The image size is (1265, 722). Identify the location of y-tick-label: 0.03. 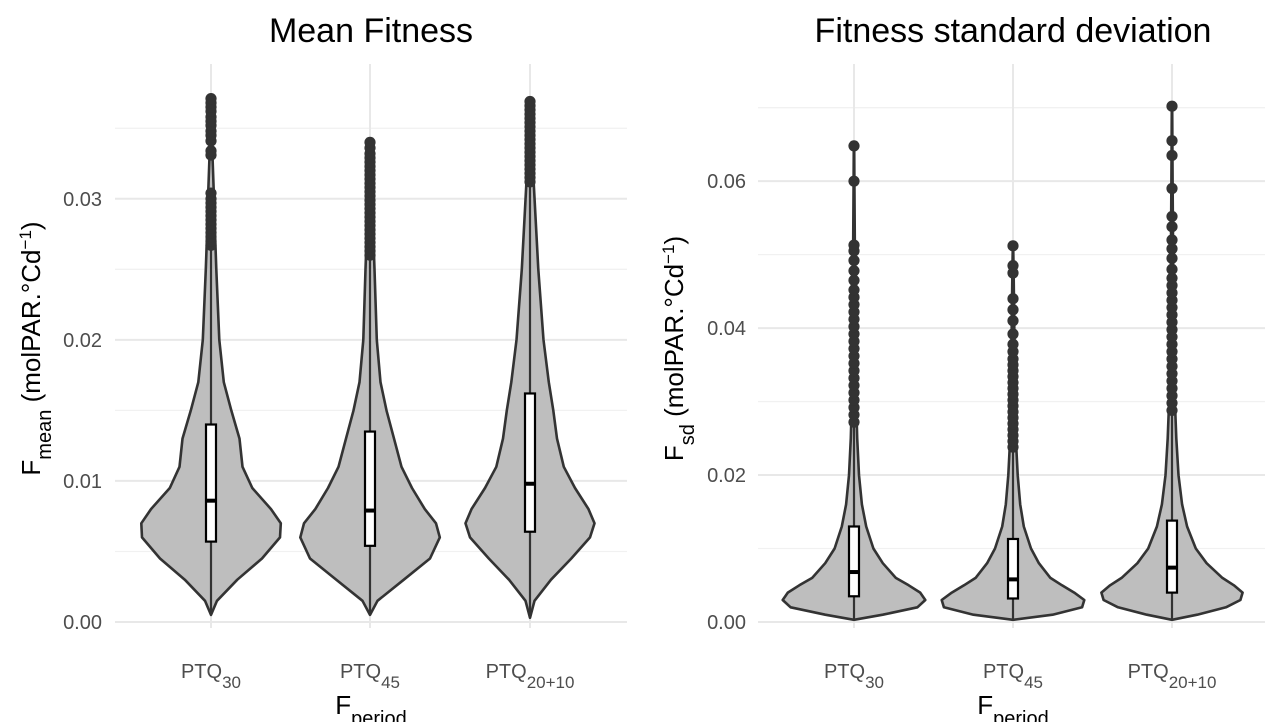
(82, 200).